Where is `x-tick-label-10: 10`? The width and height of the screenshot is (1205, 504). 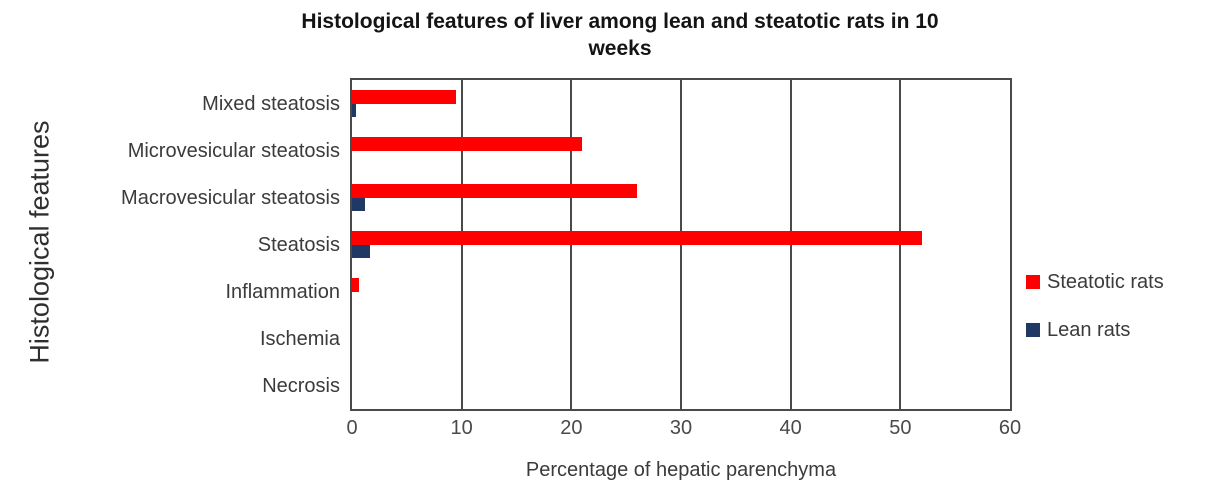
x-tick-label-10: 10 is located at coordinates (461, 428).